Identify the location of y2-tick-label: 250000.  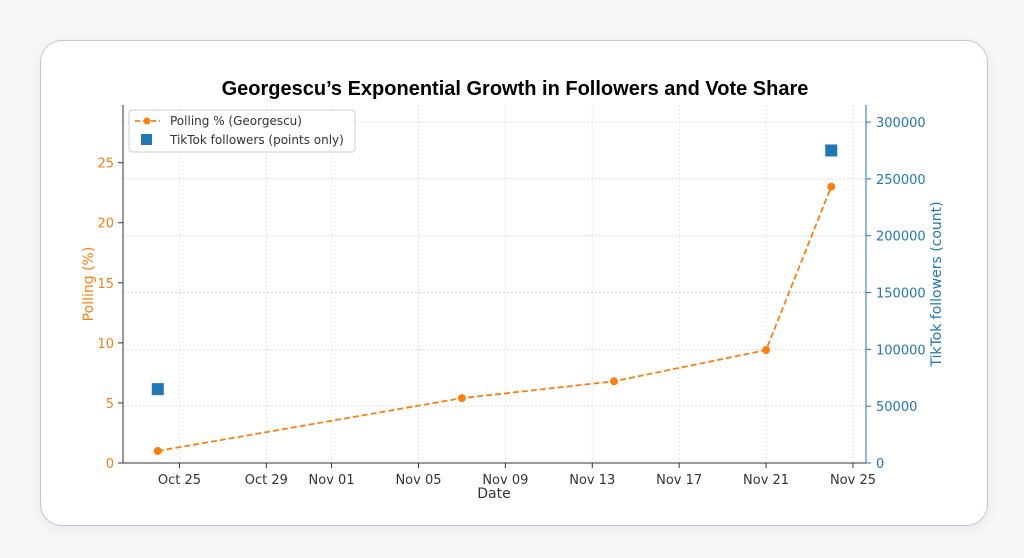
(901, 180).